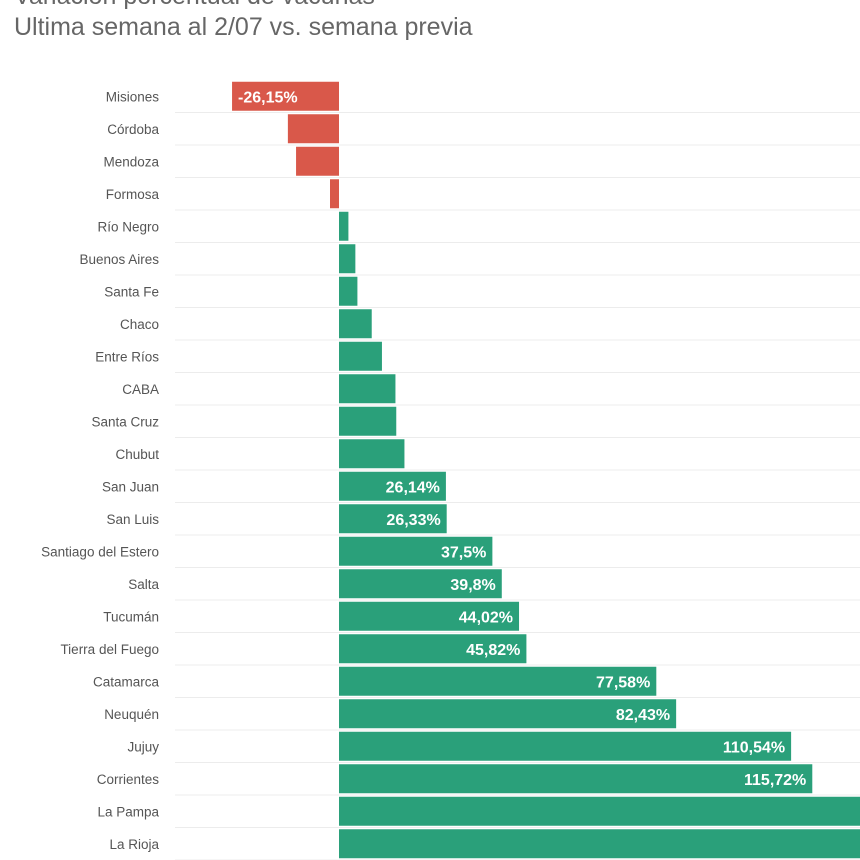 The width and height of the screenshot is (860, 860). Describe the element at coordinates (143, 584) in the screenshot. I see `category-label: Salta` at that location.